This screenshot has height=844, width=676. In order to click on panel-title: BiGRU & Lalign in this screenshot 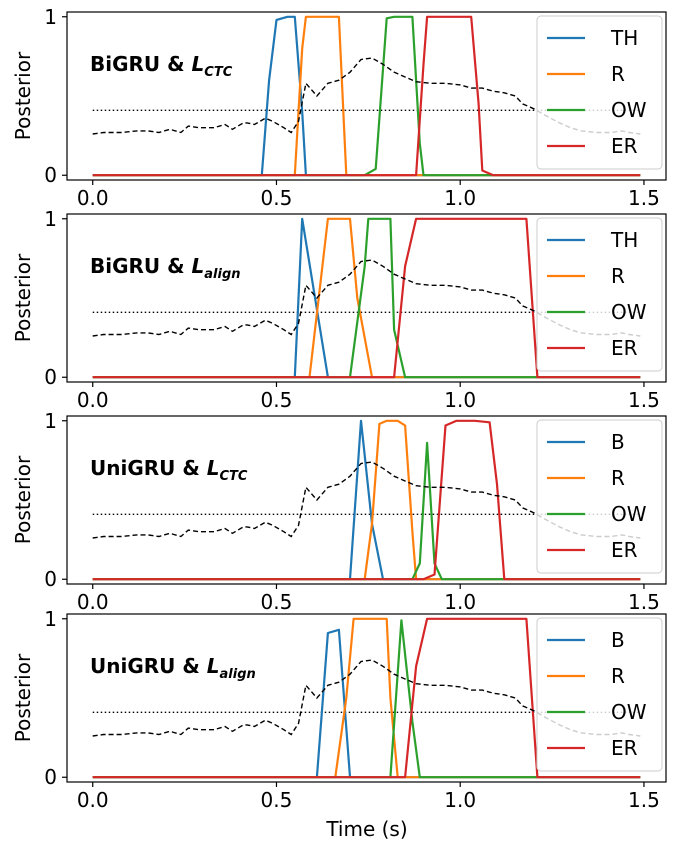, I will do `click(165, 268)`.